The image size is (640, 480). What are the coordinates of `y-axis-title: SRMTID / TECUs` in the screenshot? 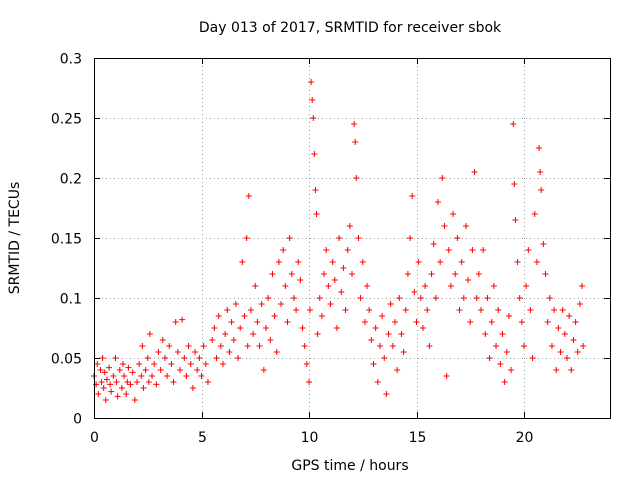 It's located at (15, 238).